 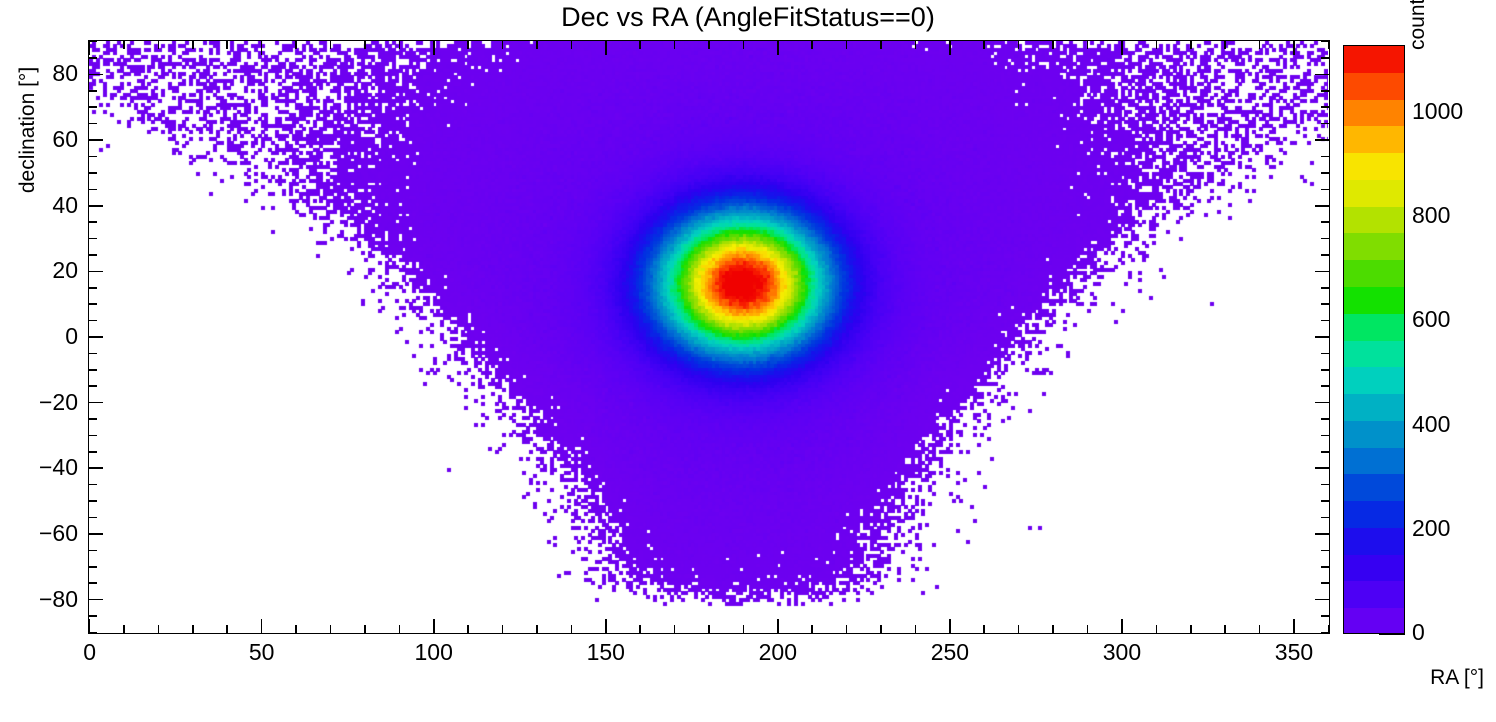 What do you see at coordinates (1431, 215) in the screenshot?
I see `colorbar-label: 800` at bounding box center [1431, 215].